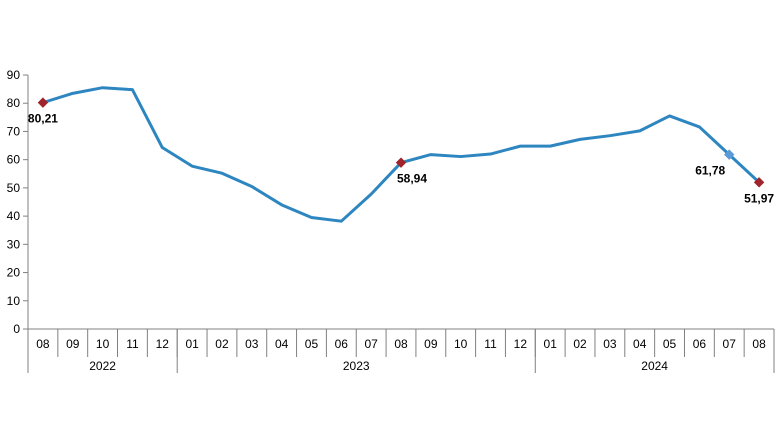 This screenshot has width=780, height=440. Describe the element at coordinates (43, 119) in the screenshot. I see `data-label: 80,21` at that location.